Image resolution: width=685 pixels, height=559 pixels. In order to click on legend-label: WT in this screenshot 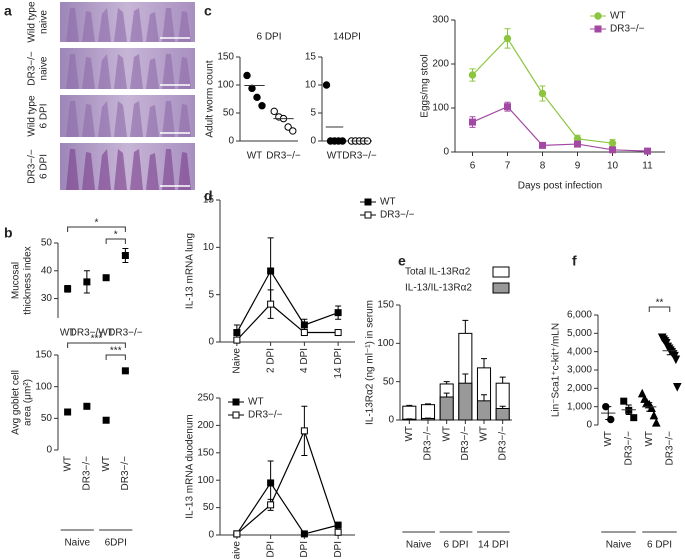, I will do `click(388, 202)`.